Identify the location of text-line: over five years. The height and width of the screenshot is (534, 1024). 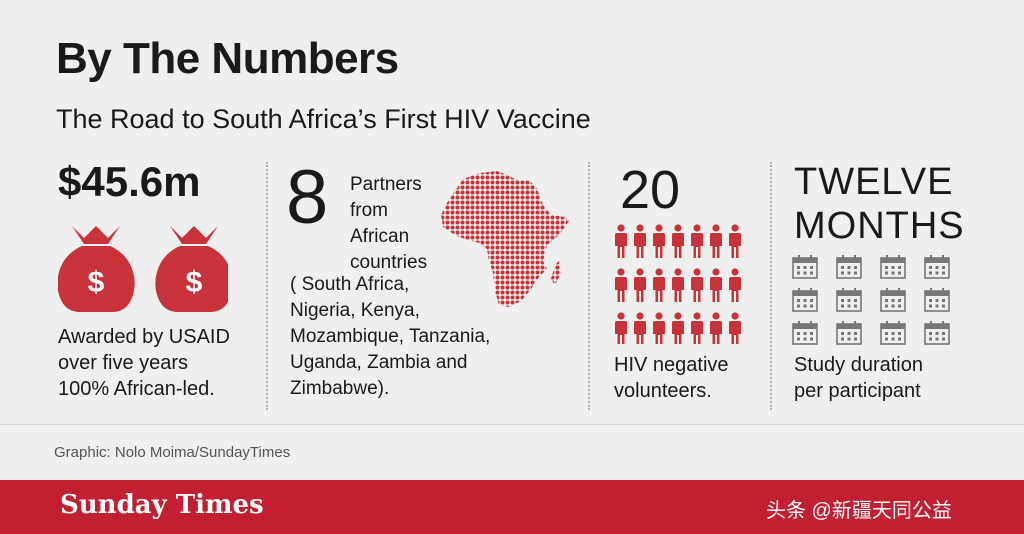
(123, 363).